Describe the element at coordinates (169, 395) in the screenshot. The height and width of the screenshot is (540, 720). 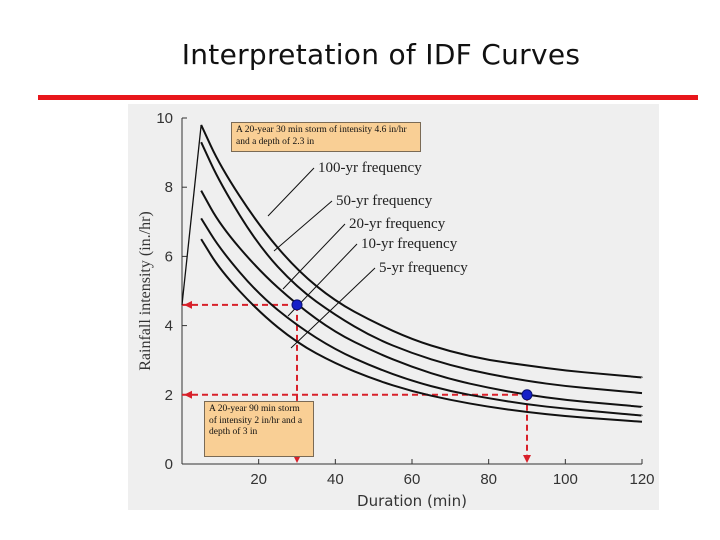
I see `y-tick-label: 2` at that location.